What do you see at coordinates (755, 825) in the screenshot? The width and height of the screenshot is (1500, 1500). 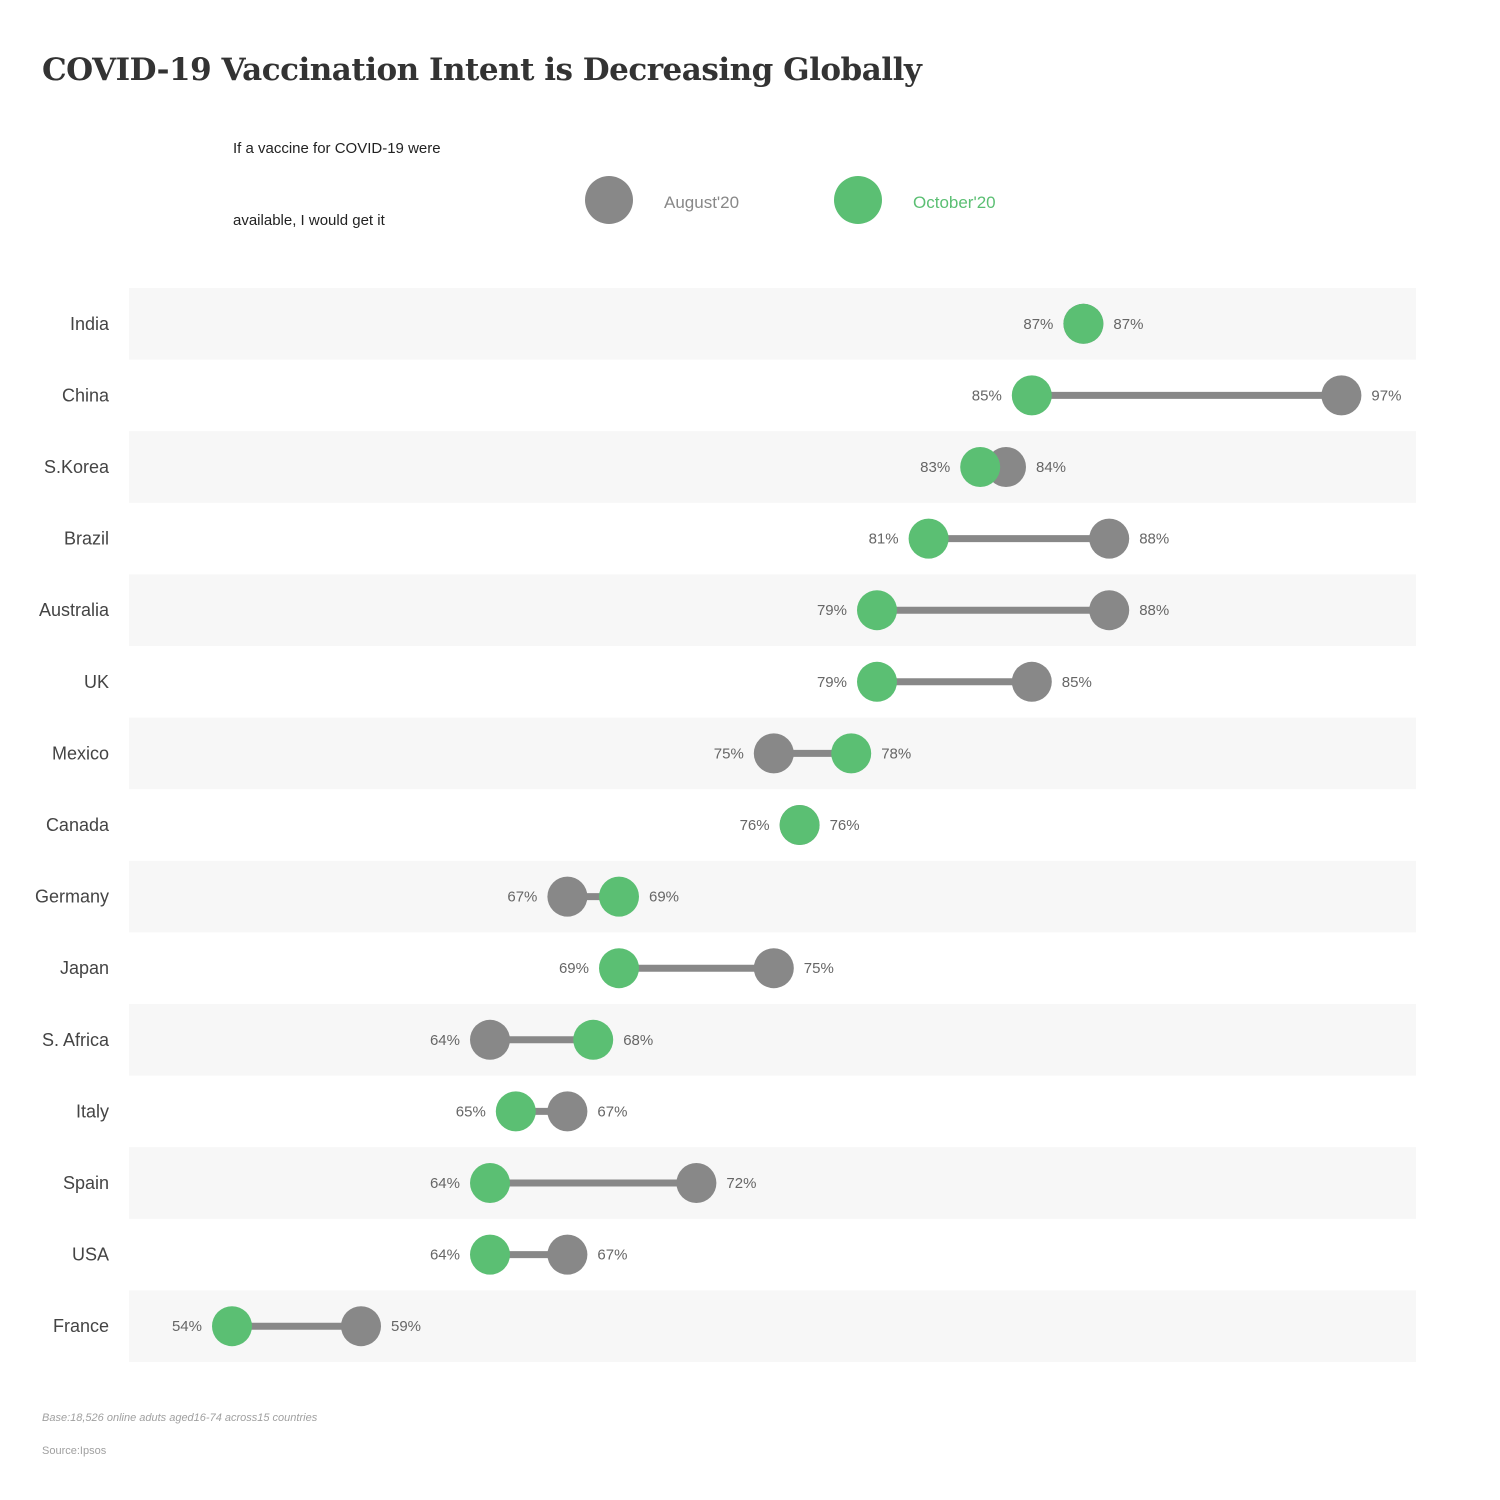 I see `value-label-august: 76%` at bounding box center [755, 825].